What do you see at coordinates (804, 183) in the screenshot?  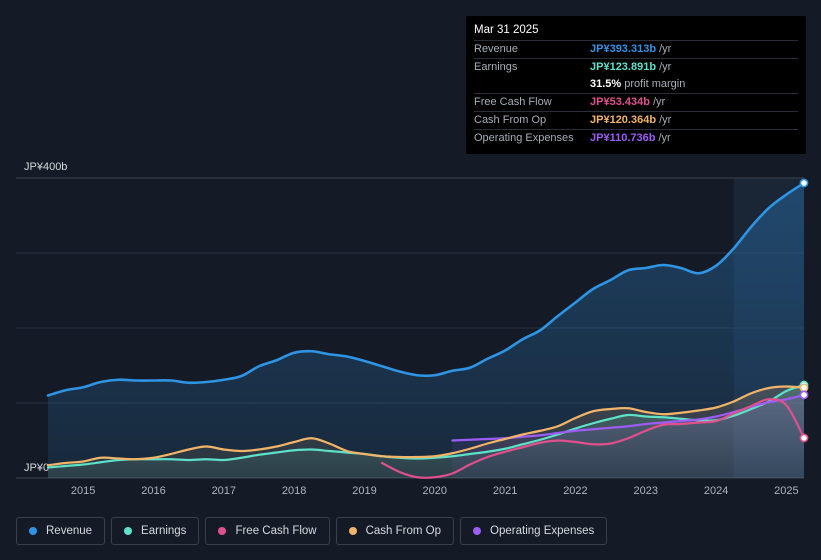 I see `revenue-end-marker` at bounding box center [804, 183].